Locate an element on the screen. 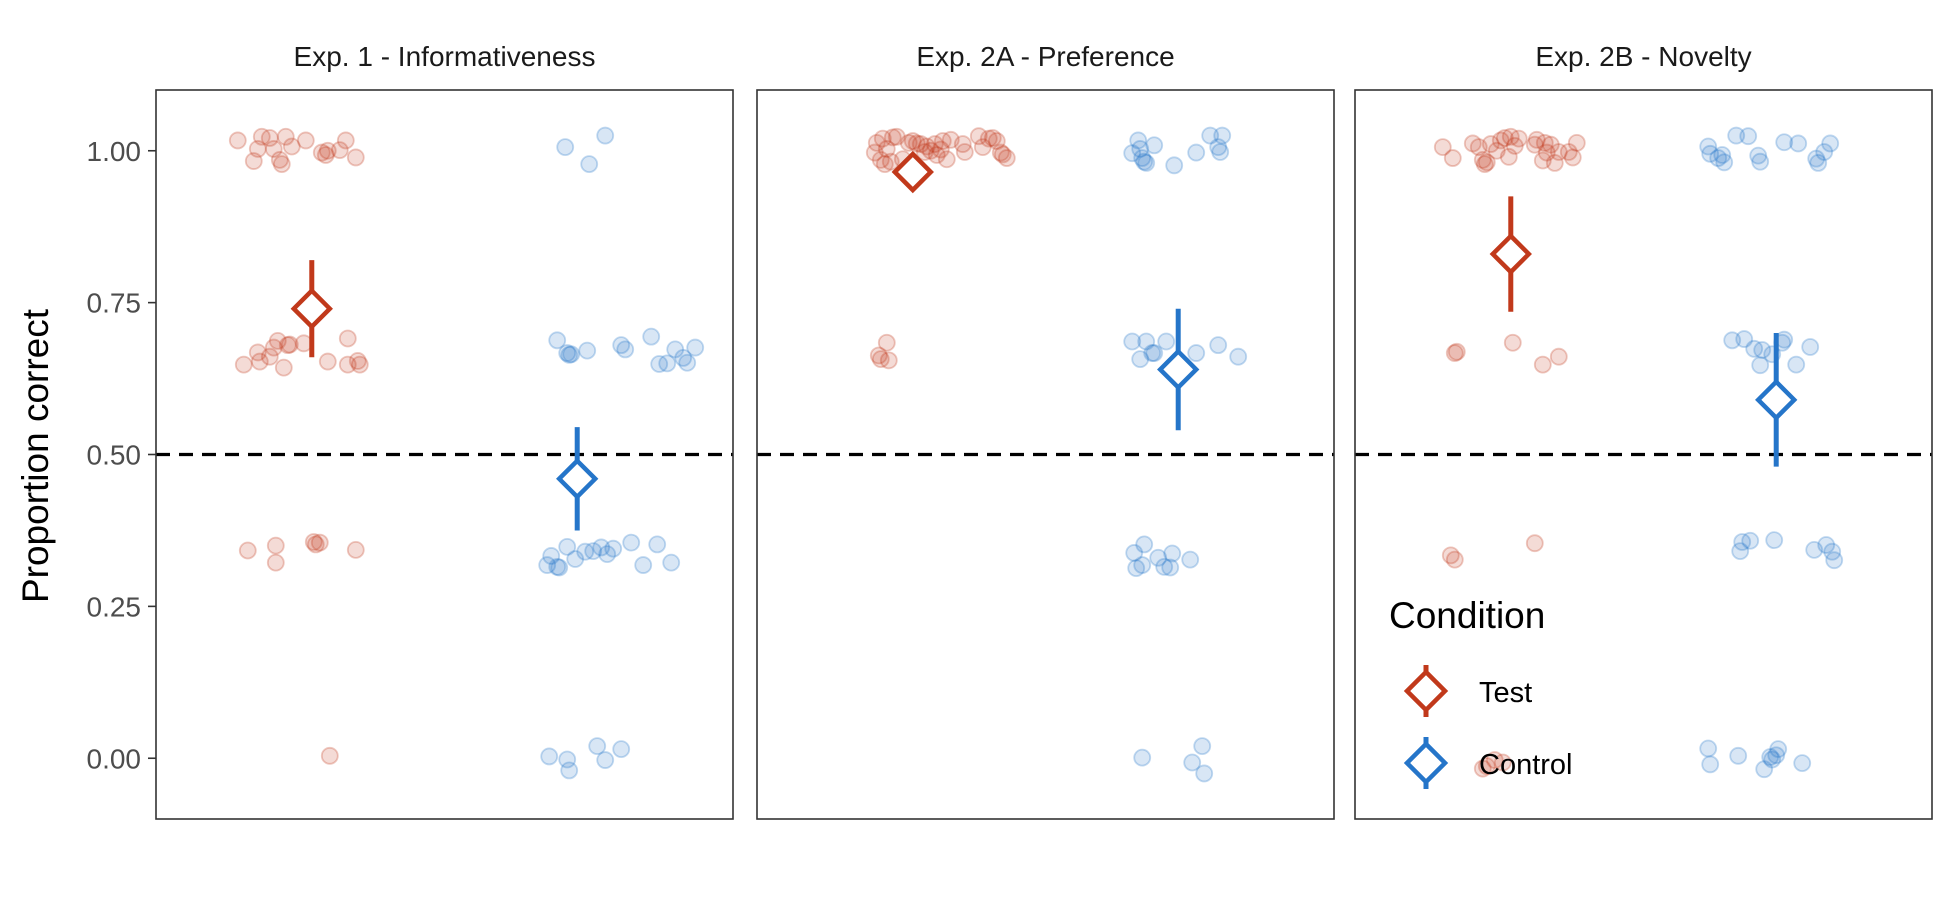  legend: Condition Test Control is located at coordinates (1481, 692).